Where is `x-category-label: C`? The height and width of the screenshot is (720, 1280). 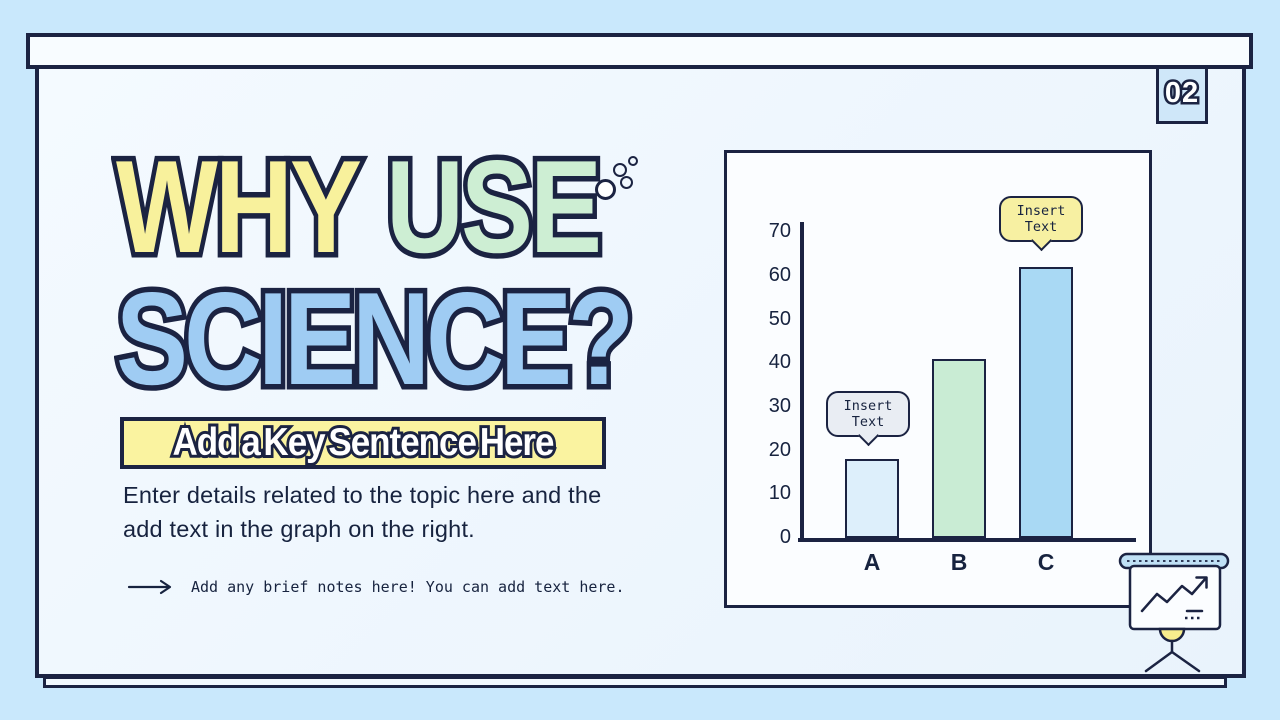
x-category-label: C is located at coordinates (1046, 562).